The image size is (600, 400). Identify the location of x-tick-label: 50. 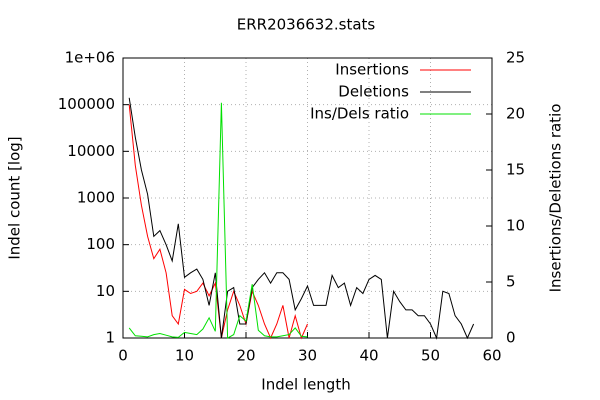
(430, 356).